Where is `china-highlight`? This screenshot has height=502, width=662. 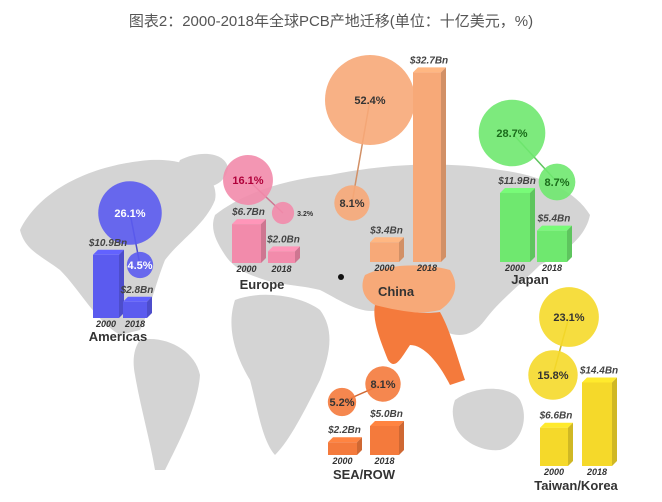 china-highlight is located at coordinates (409, 289).